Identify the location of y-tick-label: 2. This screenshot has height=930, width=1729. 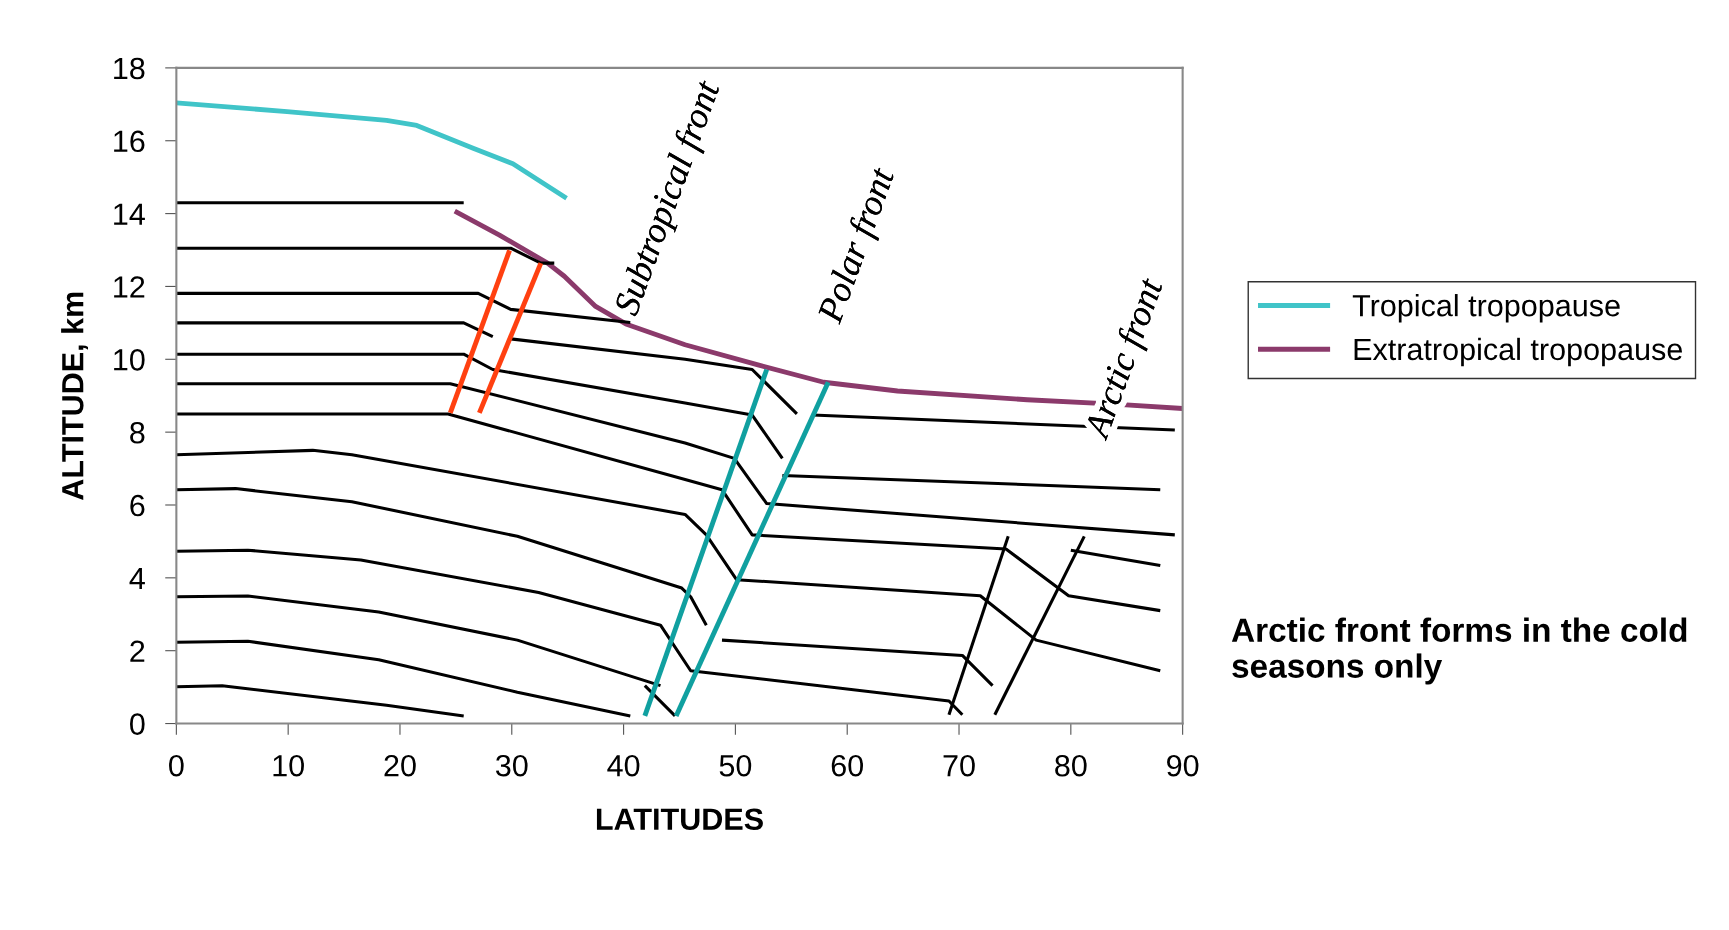
(137, 651).